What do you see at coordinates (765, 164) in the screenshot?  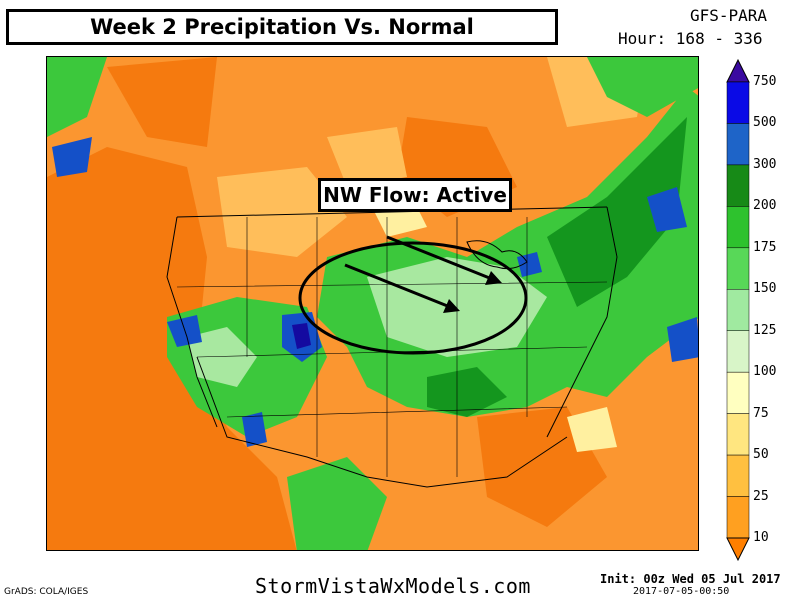 I see `legend-label: 300` at bounding box center [765, 164].